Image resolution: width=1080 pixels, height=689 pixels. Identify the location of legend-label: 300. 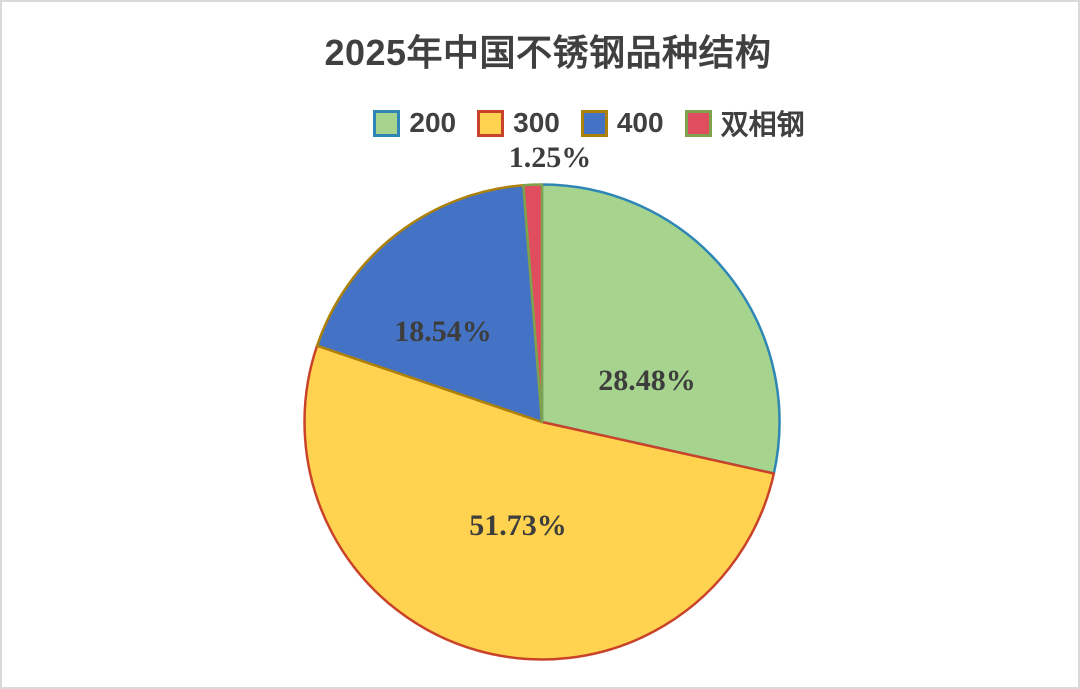
(536, 122).